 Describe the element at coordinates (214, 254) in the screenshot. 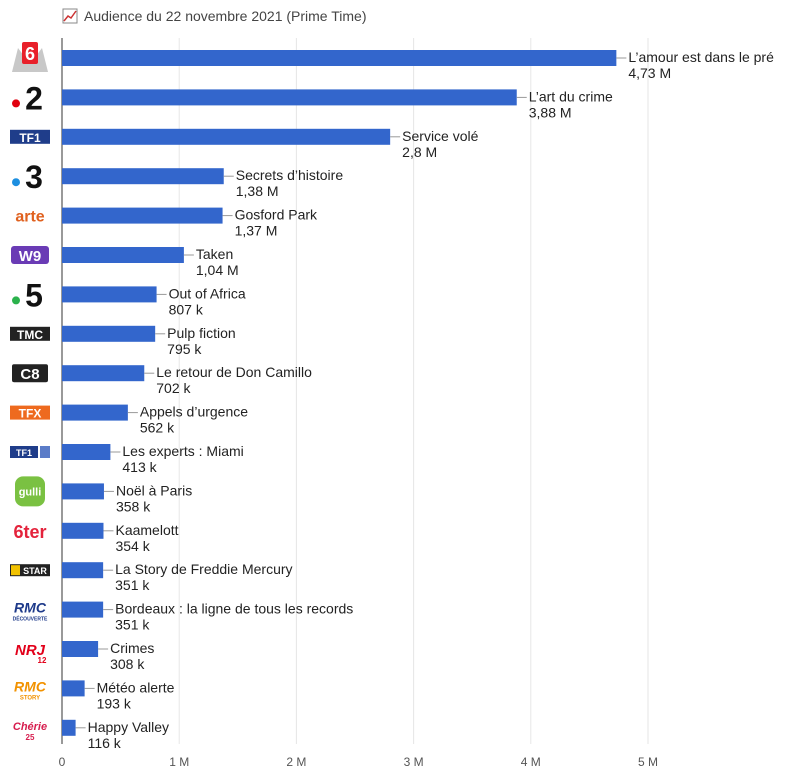

I see `bar-program-label: Taken` at that location.